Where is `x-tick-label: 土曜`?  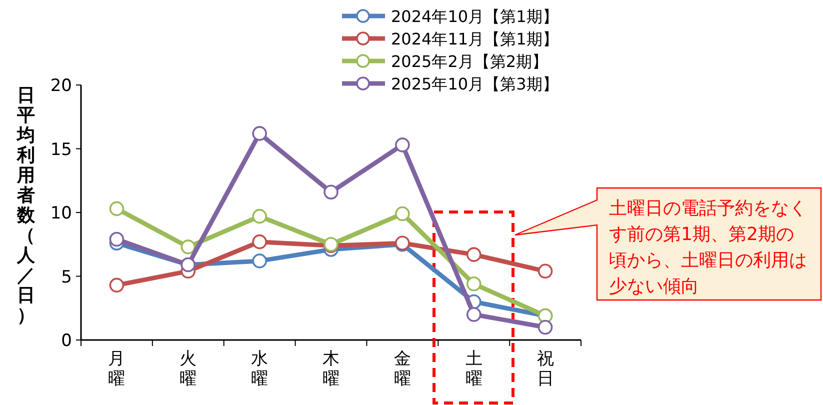
x-tick-label: 土曜 is located at coordinates (473, 369).